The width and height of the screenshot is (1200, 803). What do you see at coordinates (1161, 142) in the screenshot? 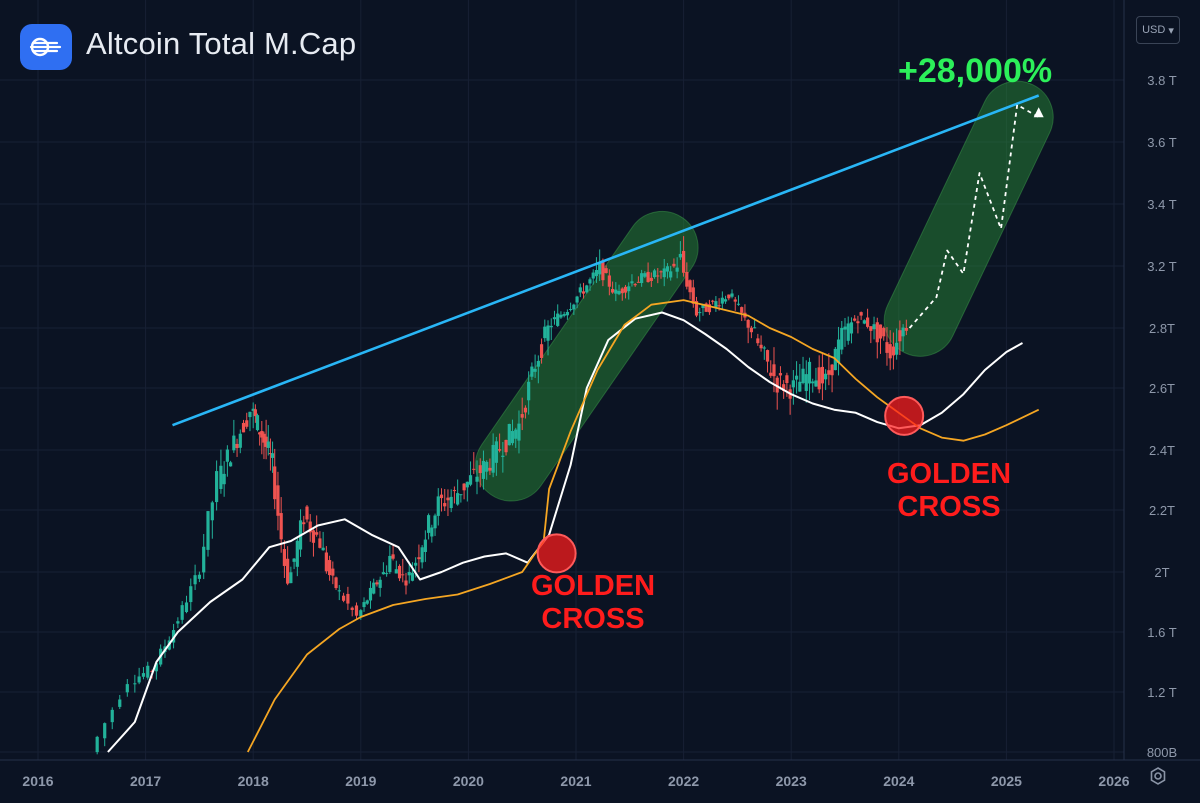
I see `y-tick-label: 3.6 T` at bounding box center [1161, 142].